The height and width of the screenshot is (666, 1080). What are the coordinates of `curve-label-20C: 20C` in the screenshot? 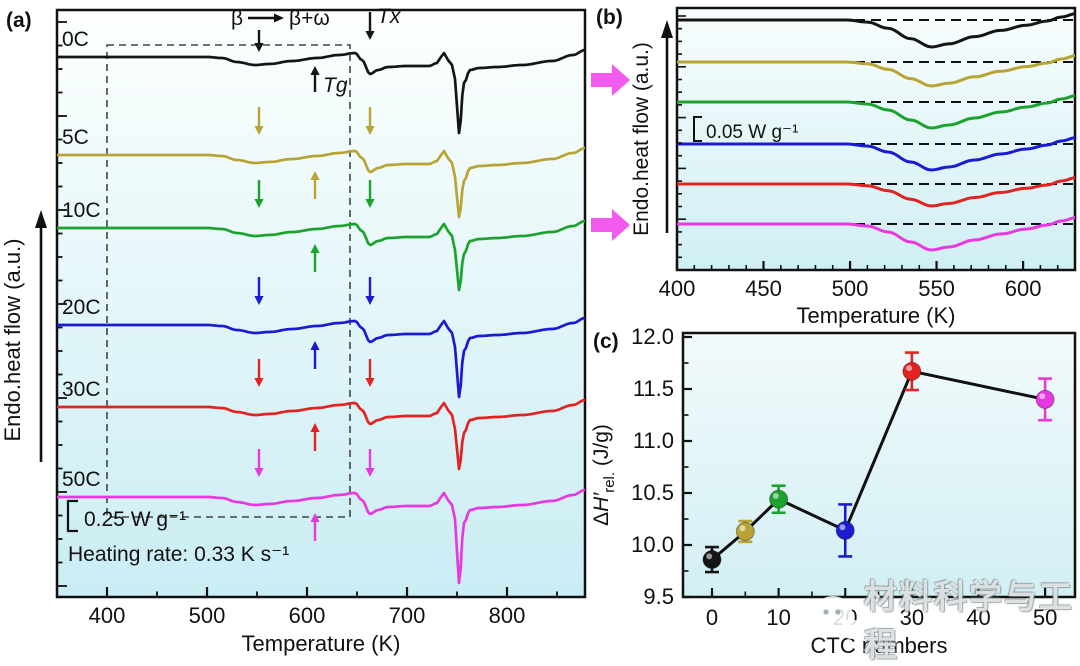 It's located at (81, 307).